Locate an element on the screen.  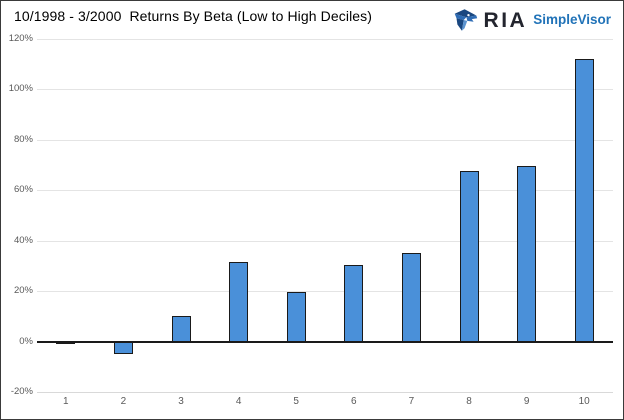
zero-axis-line is located at coordinates (325, 341).